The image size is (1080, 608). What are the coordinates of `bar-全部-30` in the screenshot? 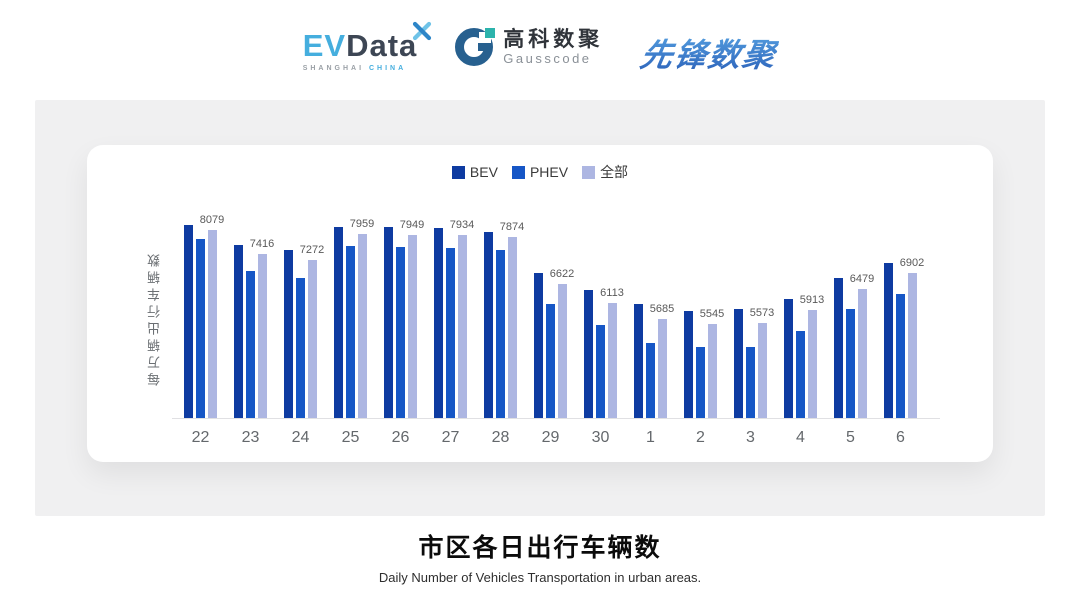 It's located at (612, 360).